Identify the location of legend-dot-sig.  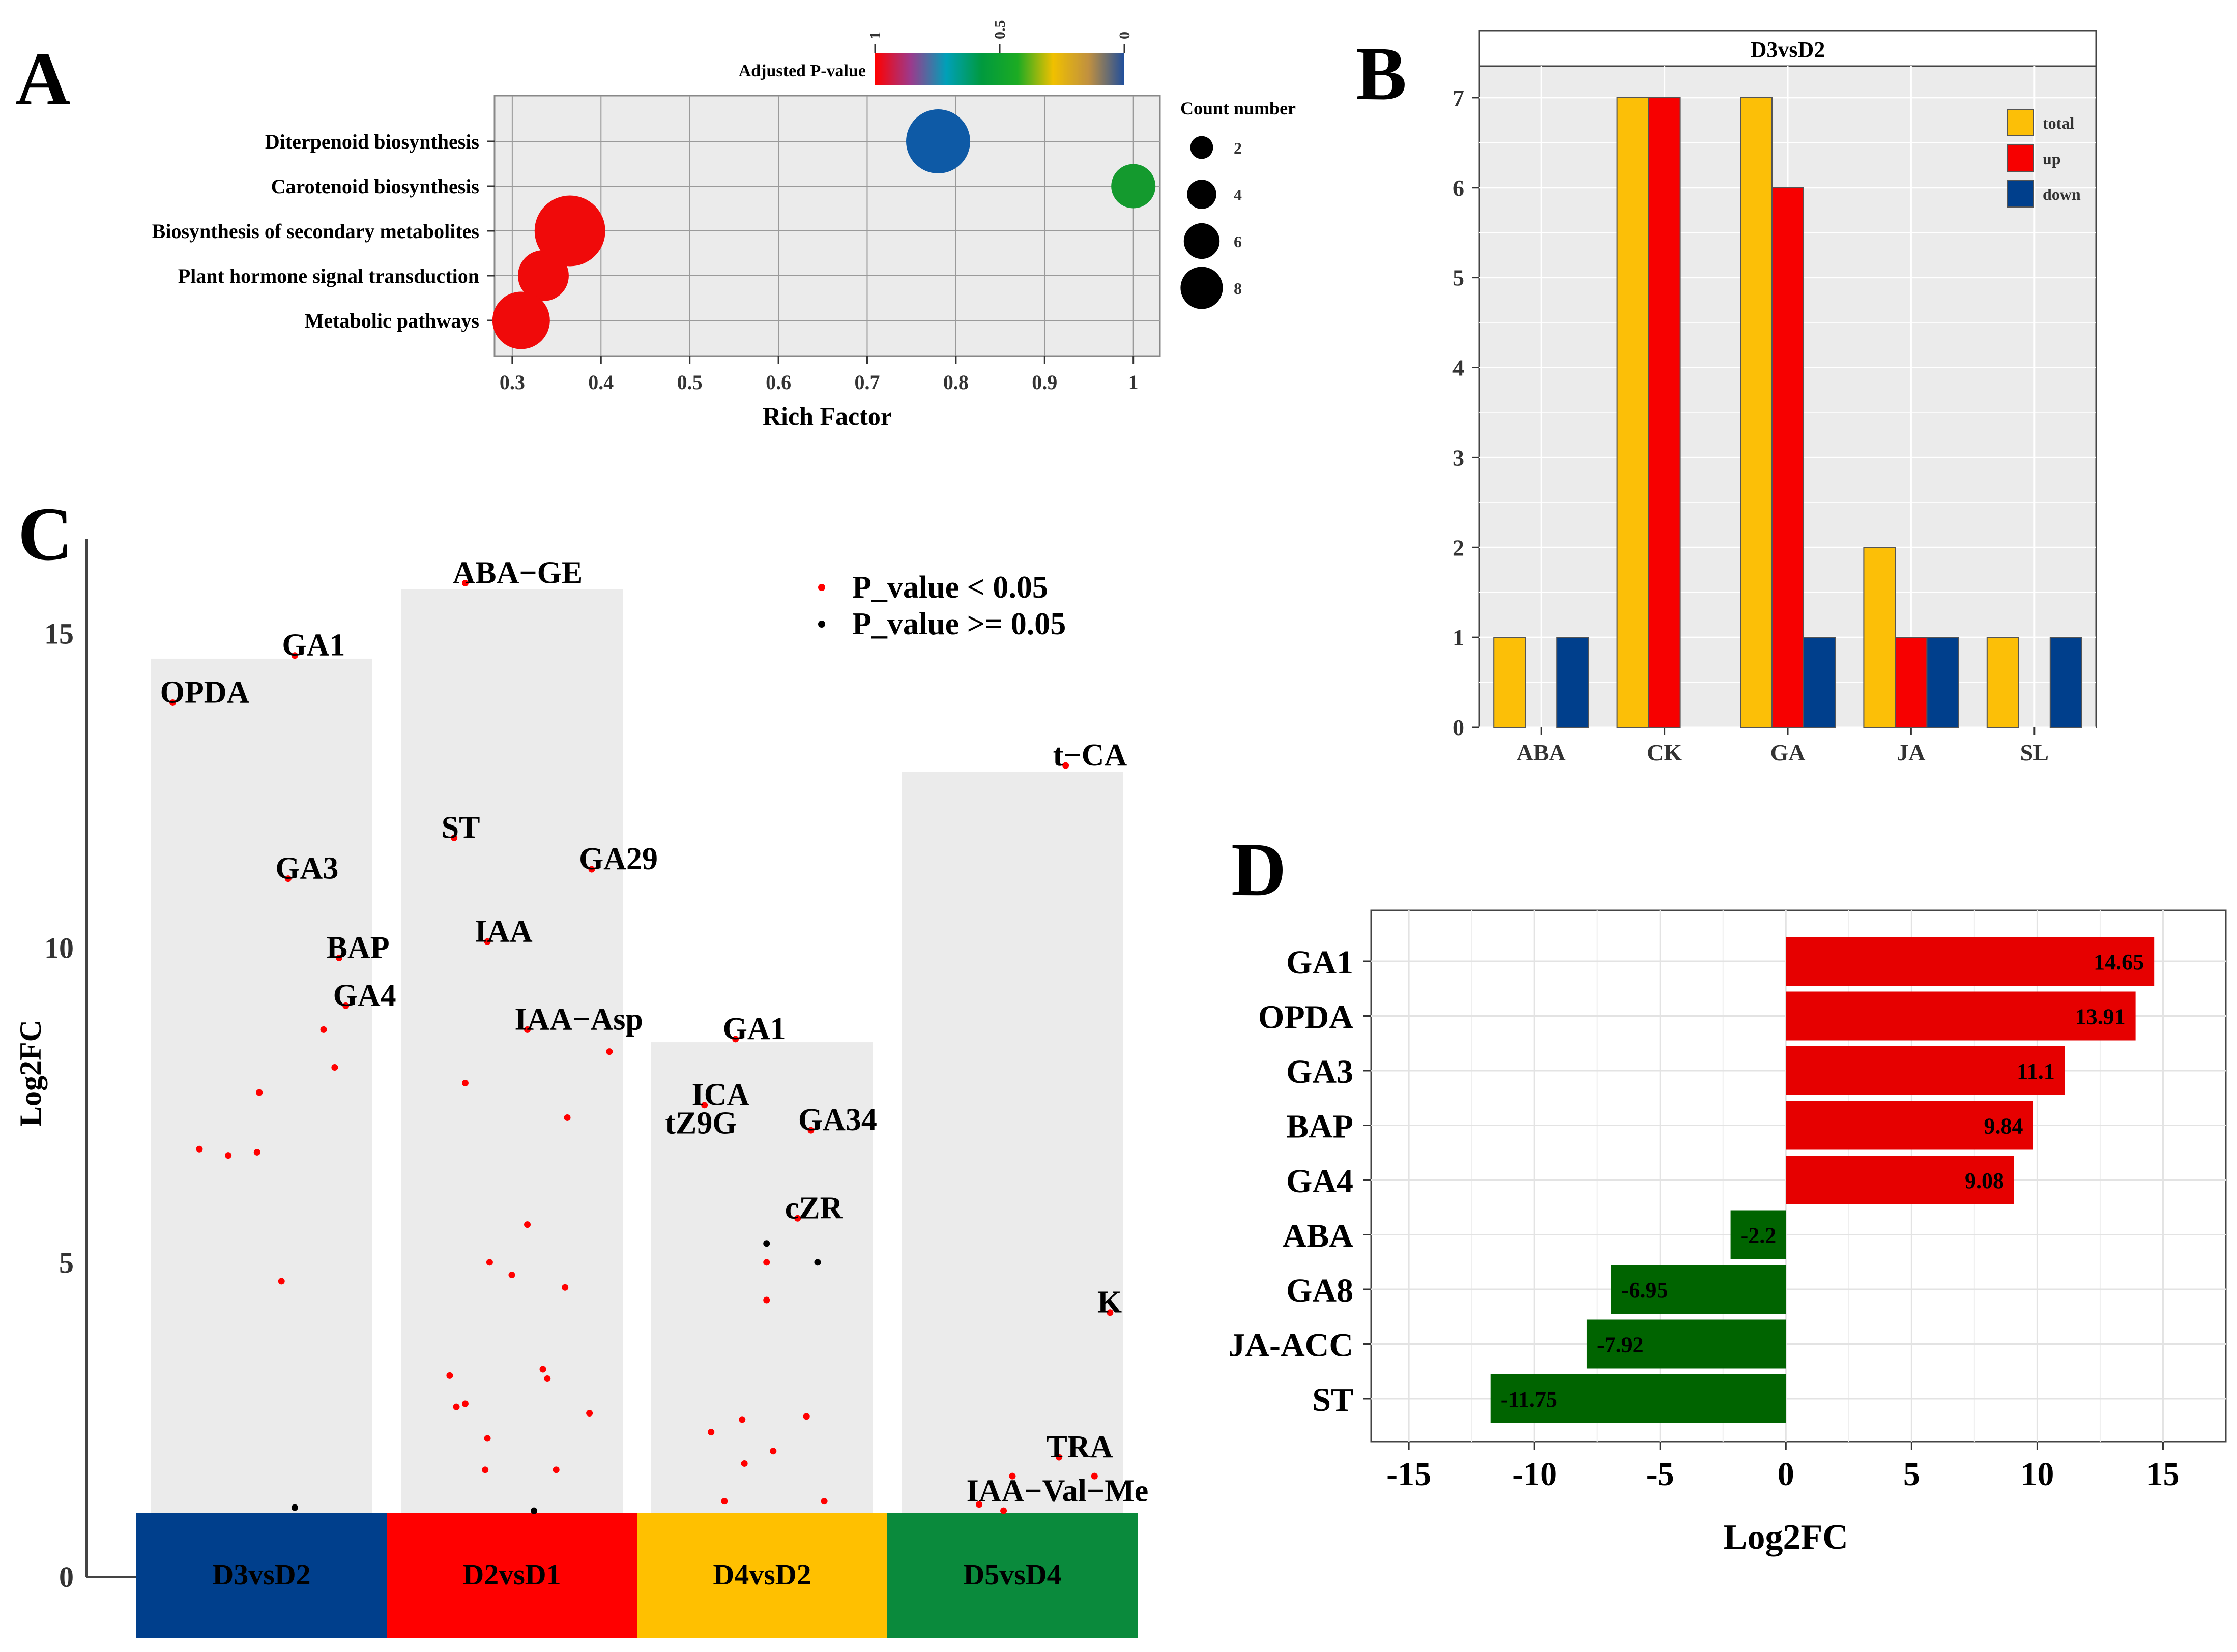
(822, 587).